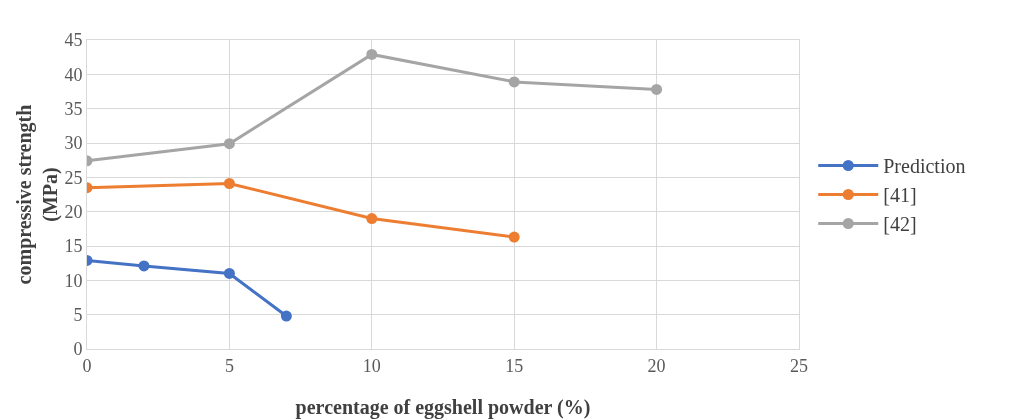 This screenshot has height=419, width=1019. What do you see at coordinates (73, 108) in the screenshot?
I see `y-tick-label: 35` at bounding box center [73, 108].